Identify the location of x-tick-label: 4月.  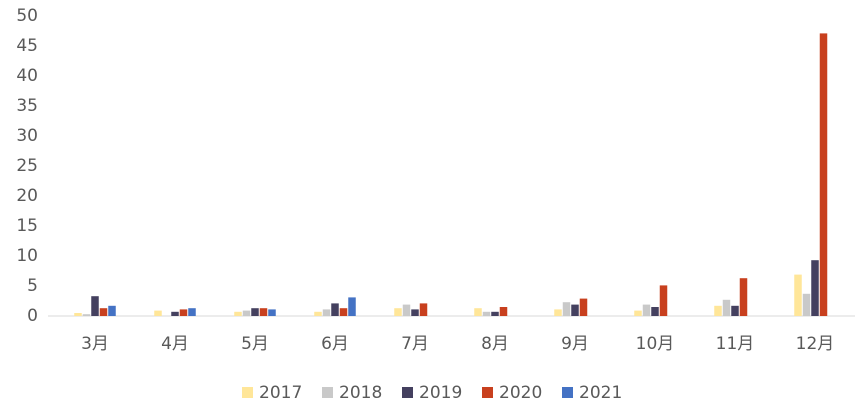
(175, 344).